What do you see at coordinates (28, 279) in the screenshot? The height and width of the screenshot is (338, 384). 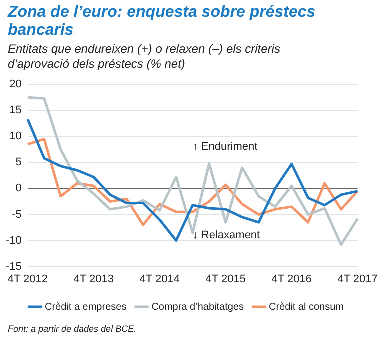 I see `x-tick-label: 4T 2012` at bounding box center [28, 279].